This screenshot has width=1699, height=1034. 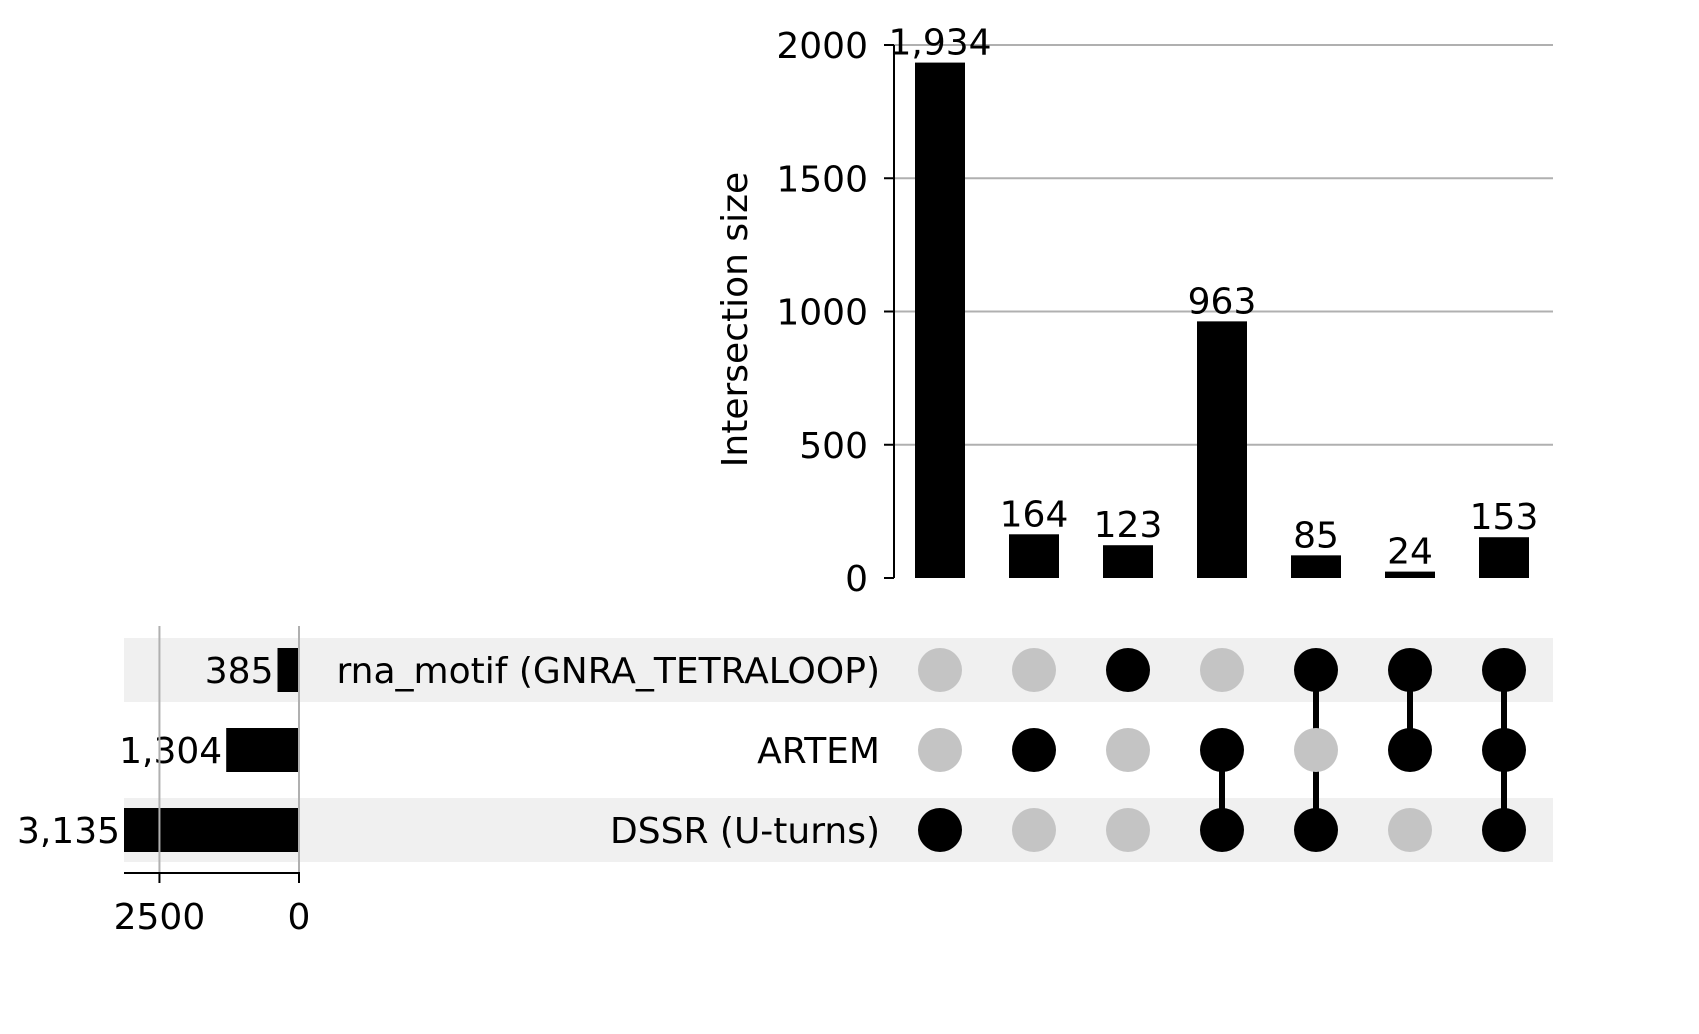 What do you see at coordinates (1222, 301) in the screenshot?
I see `intersection-bar-label: 963` at bounding box center [1222, 301].